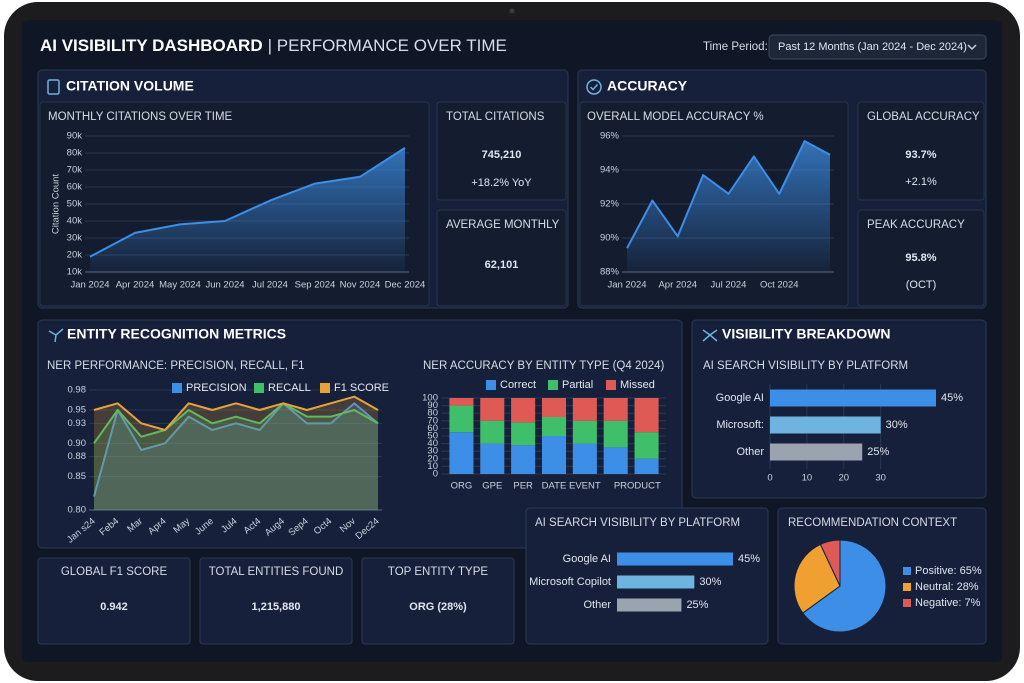  Describe the element at coordinates (114, 572) in the screenshot. I see `card-label: GLOBAL F1 SCORE` at that location.